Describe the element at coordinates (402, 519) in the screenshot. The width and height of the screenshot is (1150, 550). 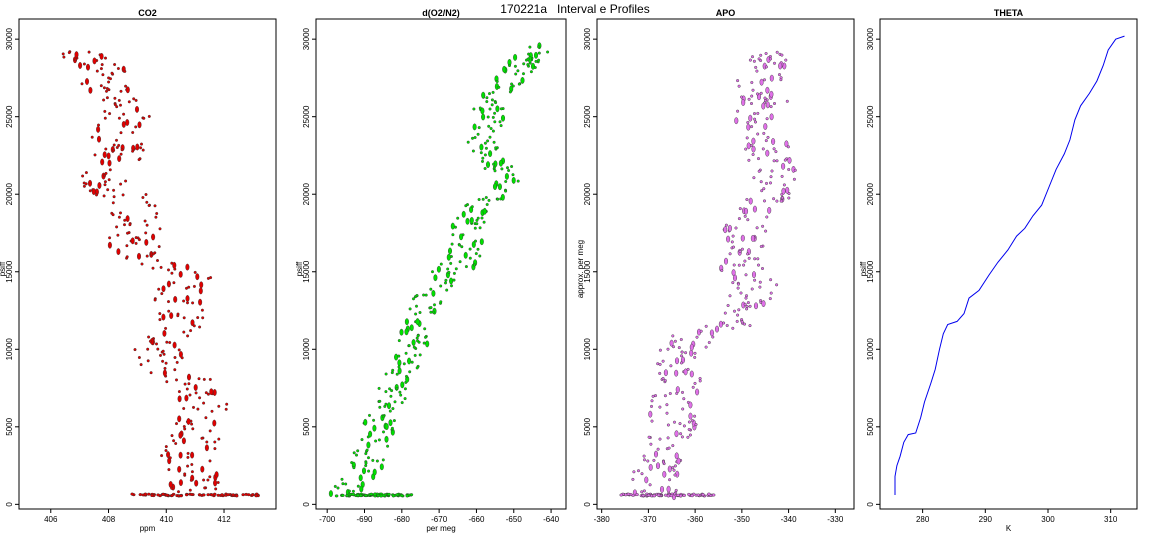
I see `x-tick-label: -680` at that location.